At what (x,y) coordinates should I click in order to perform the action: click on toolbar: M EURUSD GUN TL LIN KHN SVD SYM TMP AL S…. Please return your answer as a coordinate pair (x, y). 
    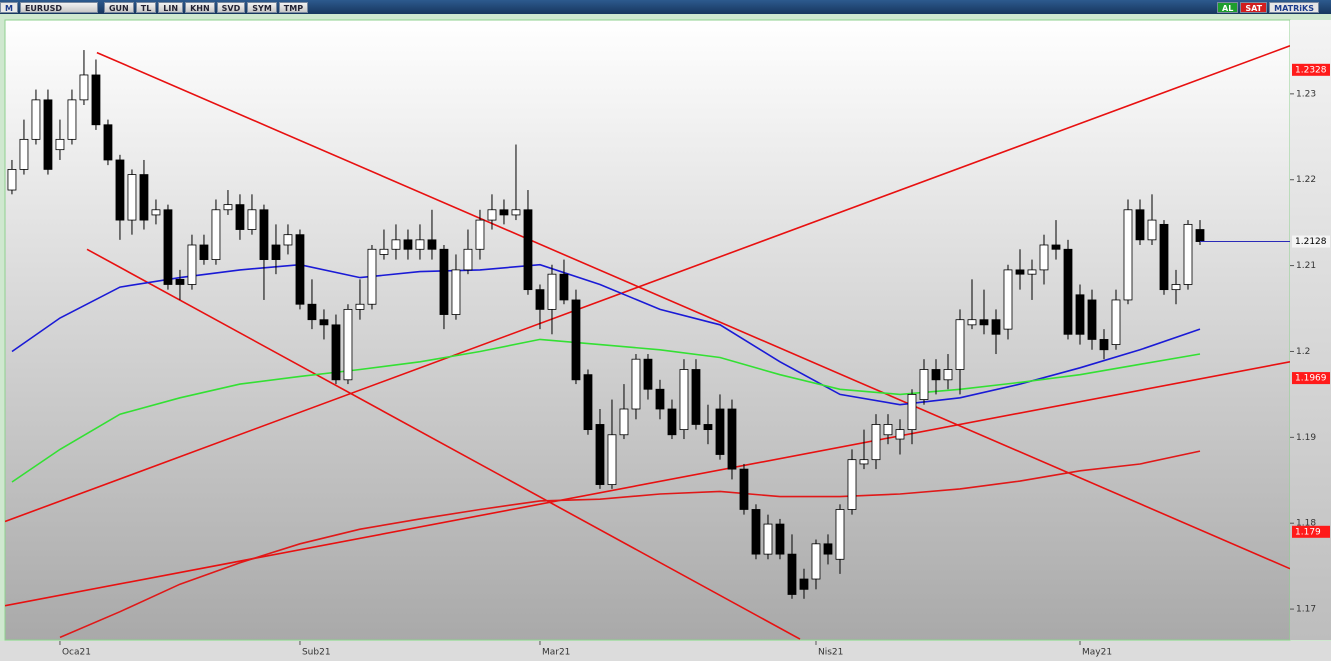
    Looking at the image, I should click on (665, 7).